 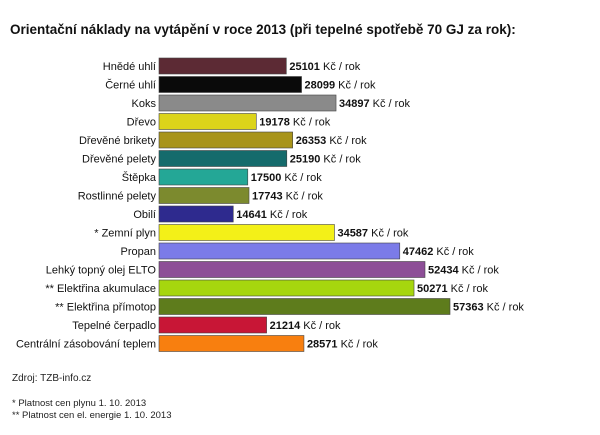 What do you see at coordinates (117, 197) in the screenshot?
I see `category-label: Rostlinné pelety` at bounding box center [117, 197].